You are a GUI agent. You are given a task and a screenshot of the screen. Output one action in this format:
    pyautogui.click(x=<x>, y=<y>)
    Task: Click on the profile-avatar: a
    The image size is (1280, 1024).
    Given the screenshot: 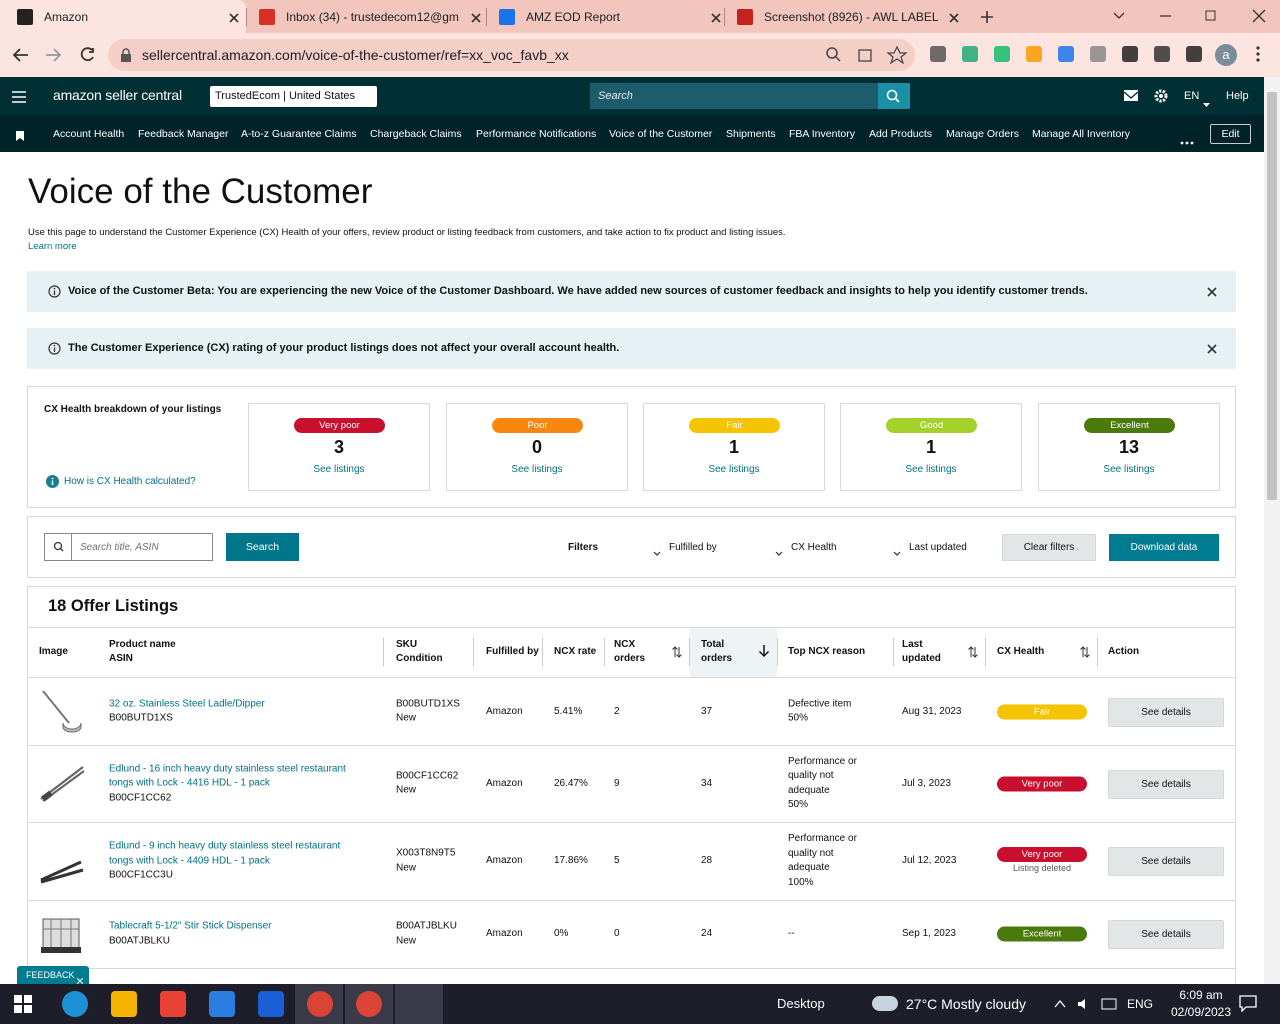 What is the action you would take?
    pyautogui.click(x=1226, y=55)
    